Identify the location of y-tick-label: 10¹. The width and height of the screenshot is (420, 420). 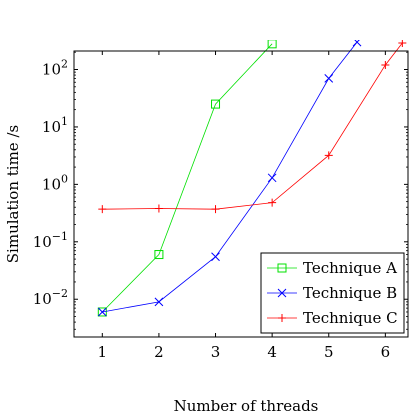
(55, 125).